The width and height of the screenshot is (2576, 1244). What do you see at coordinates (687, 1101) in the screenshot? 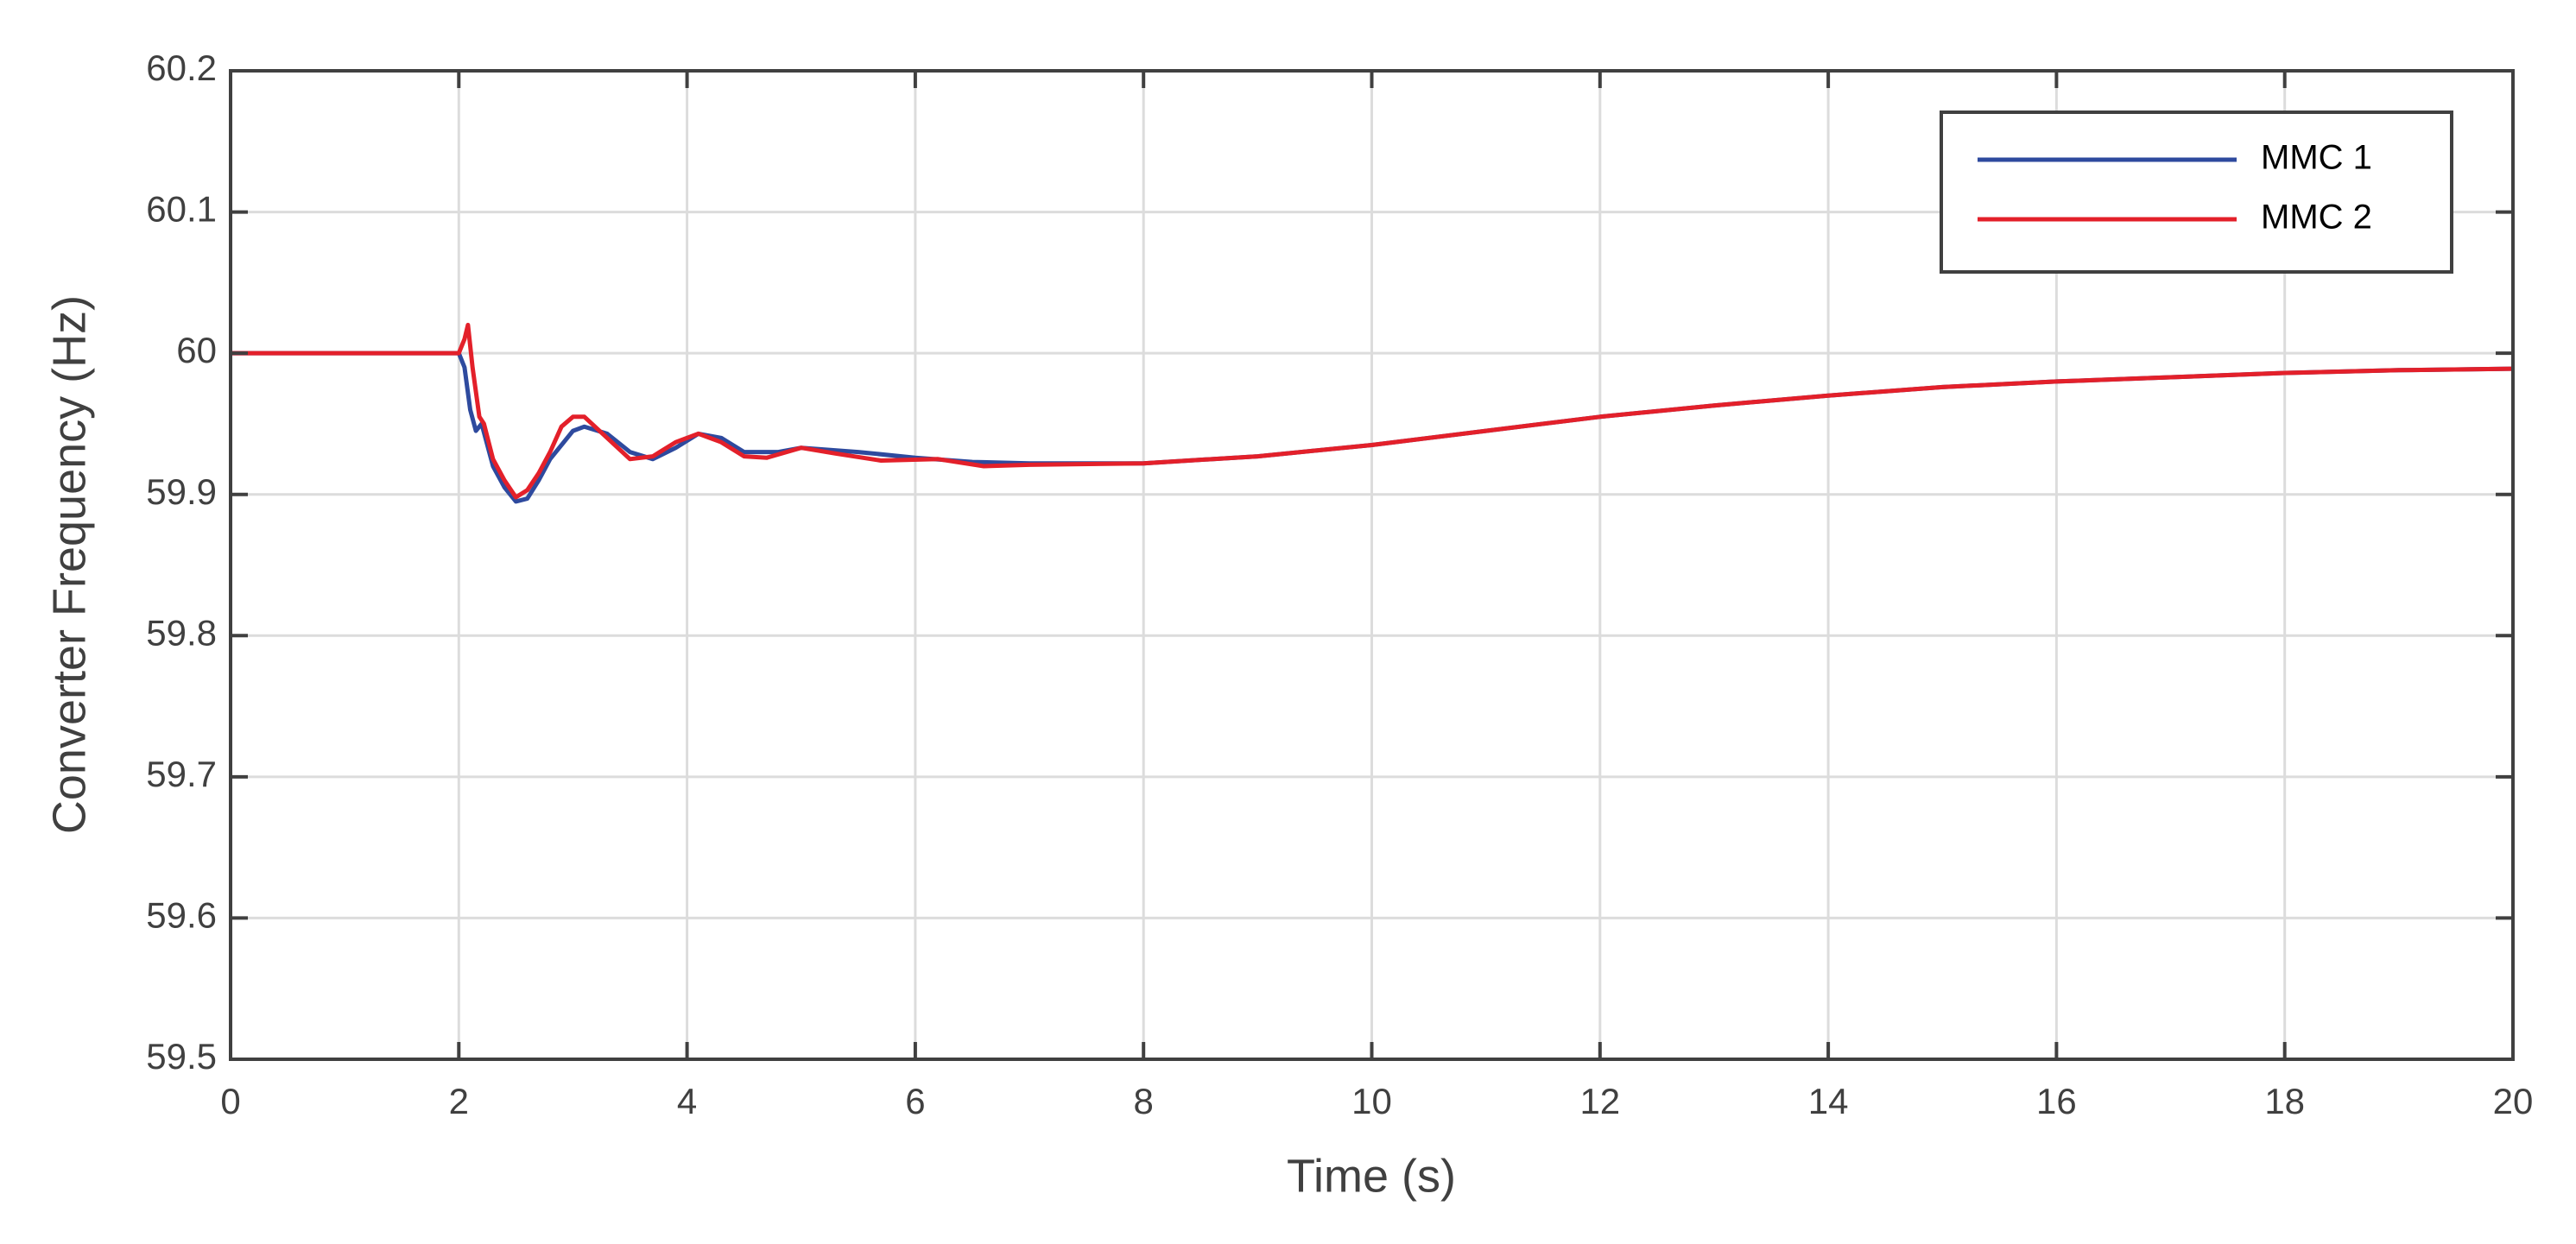
I see `x-tick-label: 4` at bounding box center [687, 1101].